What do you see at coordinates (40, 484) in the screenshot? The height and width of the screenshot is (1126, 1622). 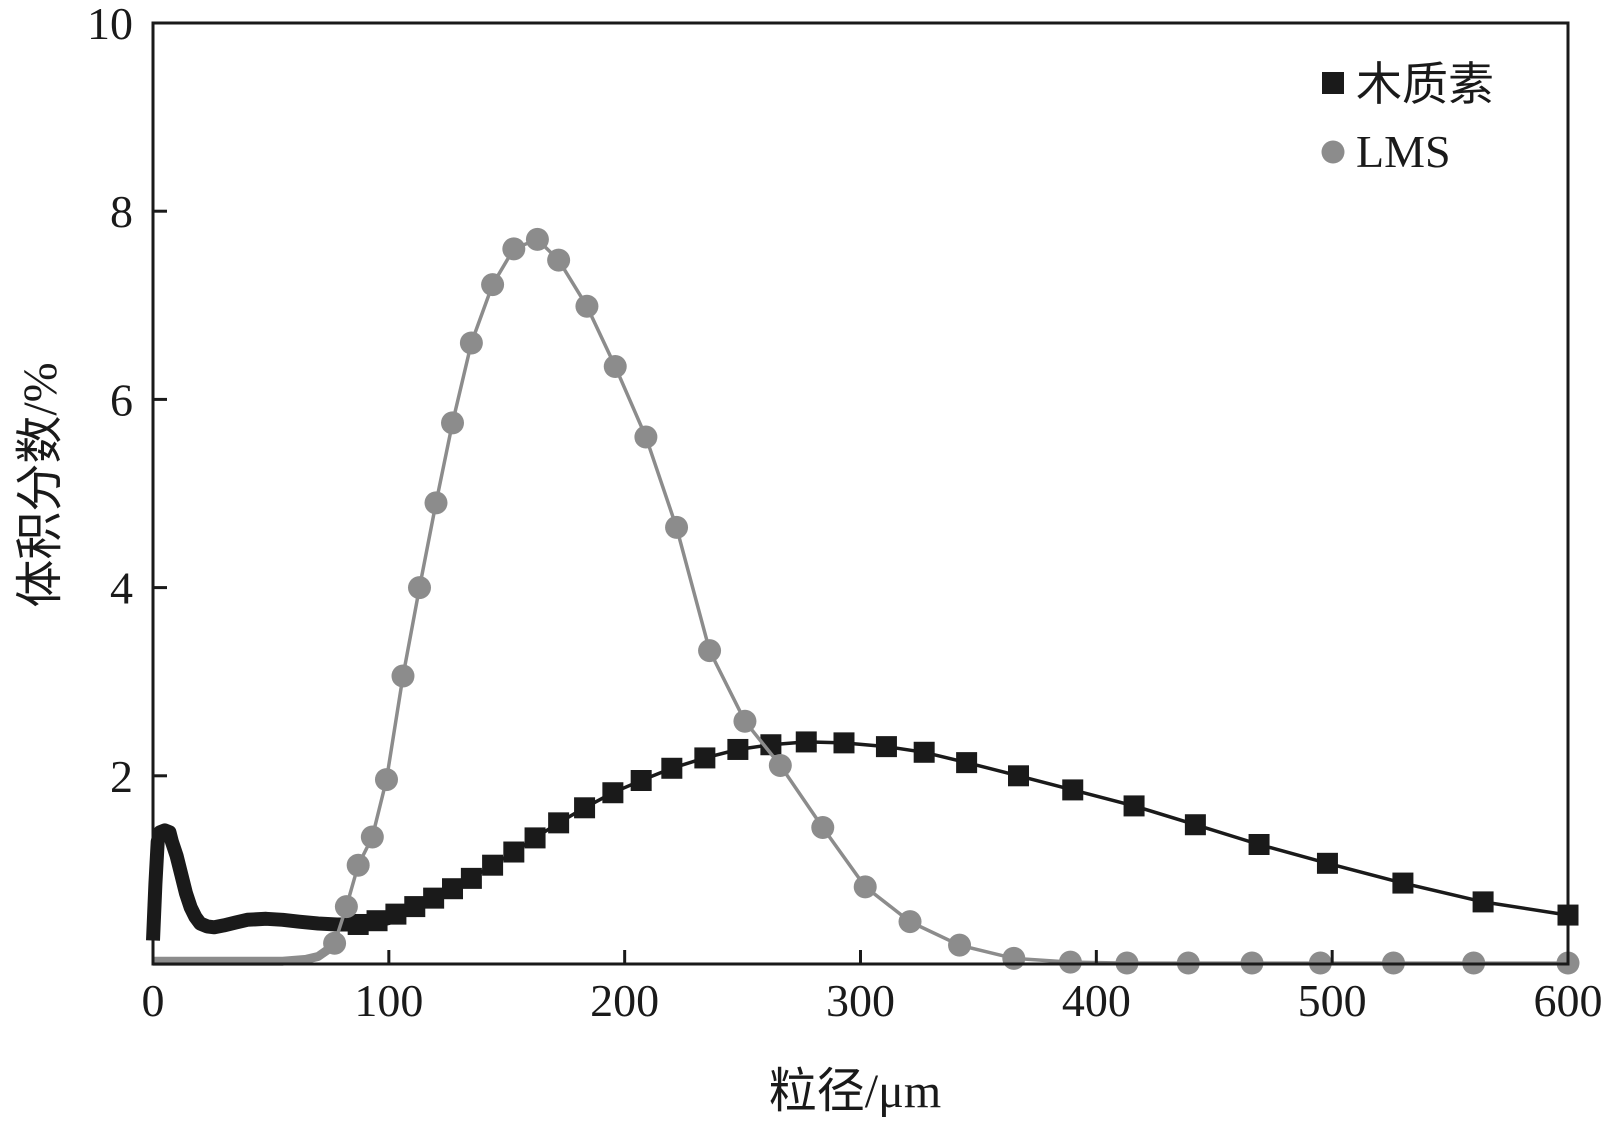 I see `y-axis-title: 体积分数/%` at bounding box center [40, 484].